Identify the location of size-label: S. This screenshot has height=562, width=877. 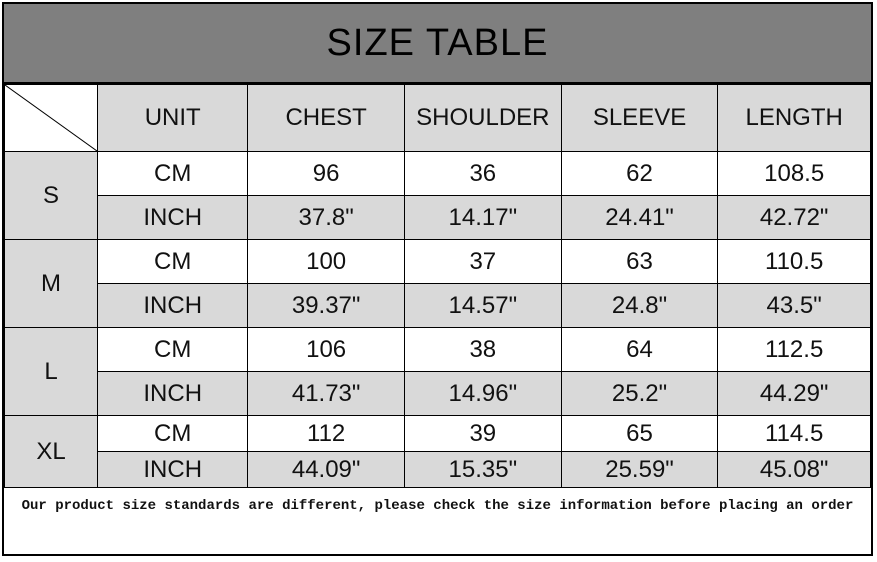
(51, 195).